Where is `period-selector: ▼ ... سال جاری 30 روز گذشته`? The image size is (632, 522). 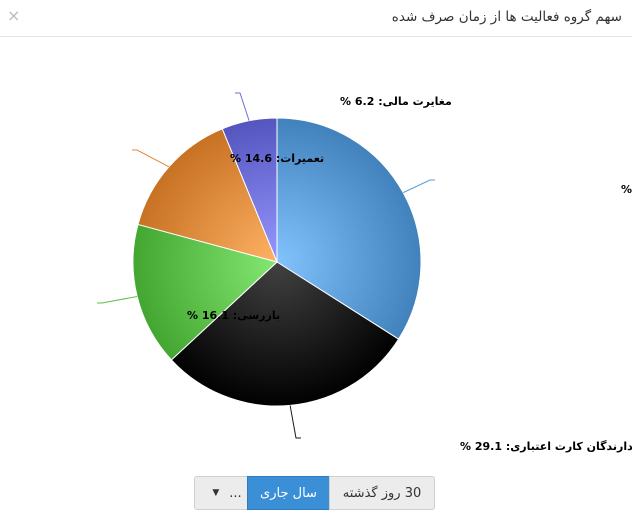 period-selector: ▼ ... سال جاری 30 روز گذشته is located at coordinates (314, 493).